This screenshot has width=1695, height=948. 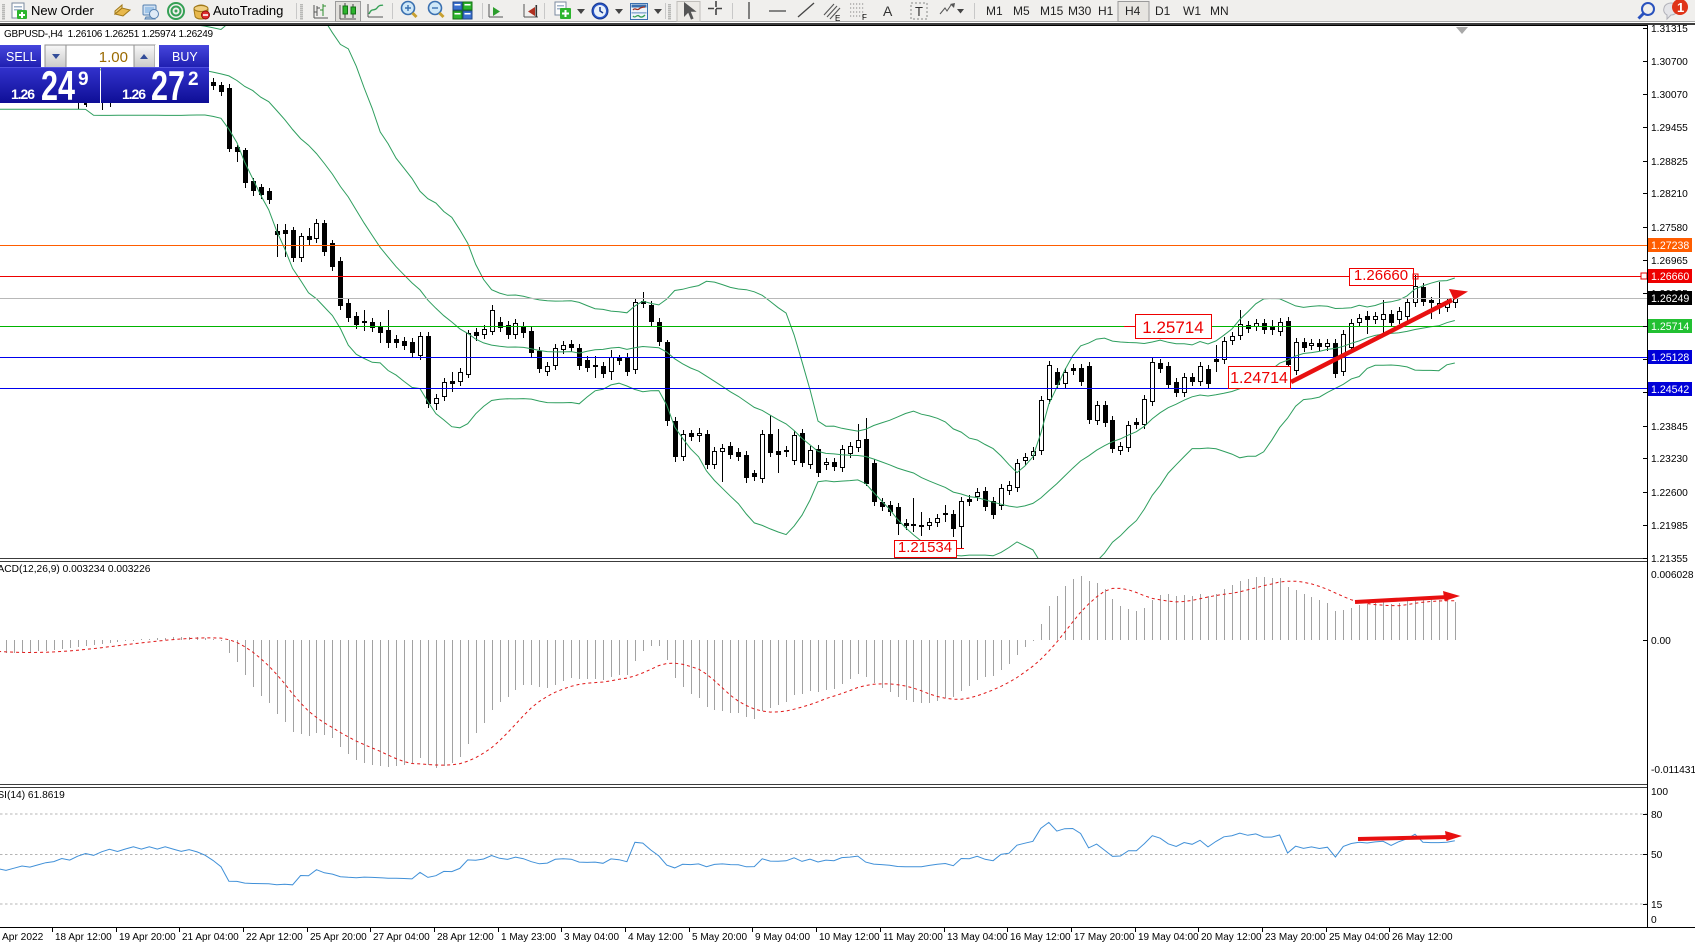 I want to click on svg-text: 1.28825, so click(x=1669, y=162).